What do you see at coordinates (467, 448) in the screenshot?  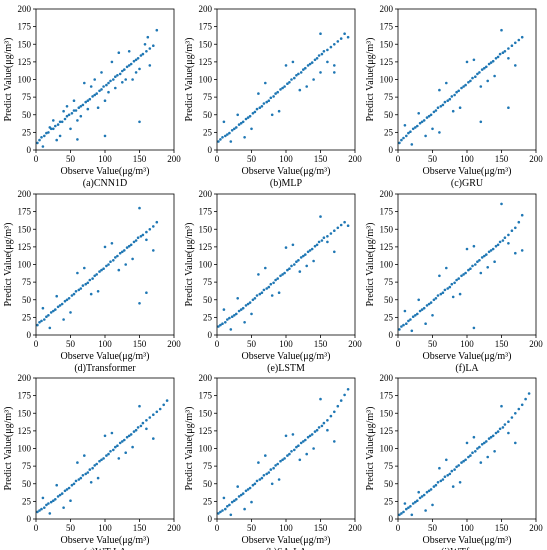 I see `plot-frame` at bounding box center [467, 448].